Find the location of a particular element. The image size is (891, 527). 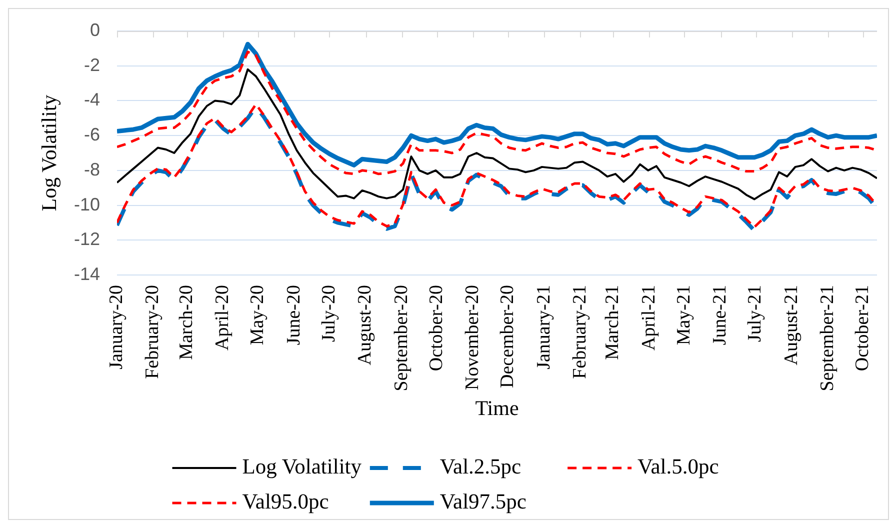

x-tick-label: September-21 is located at coordinates (827, 338).